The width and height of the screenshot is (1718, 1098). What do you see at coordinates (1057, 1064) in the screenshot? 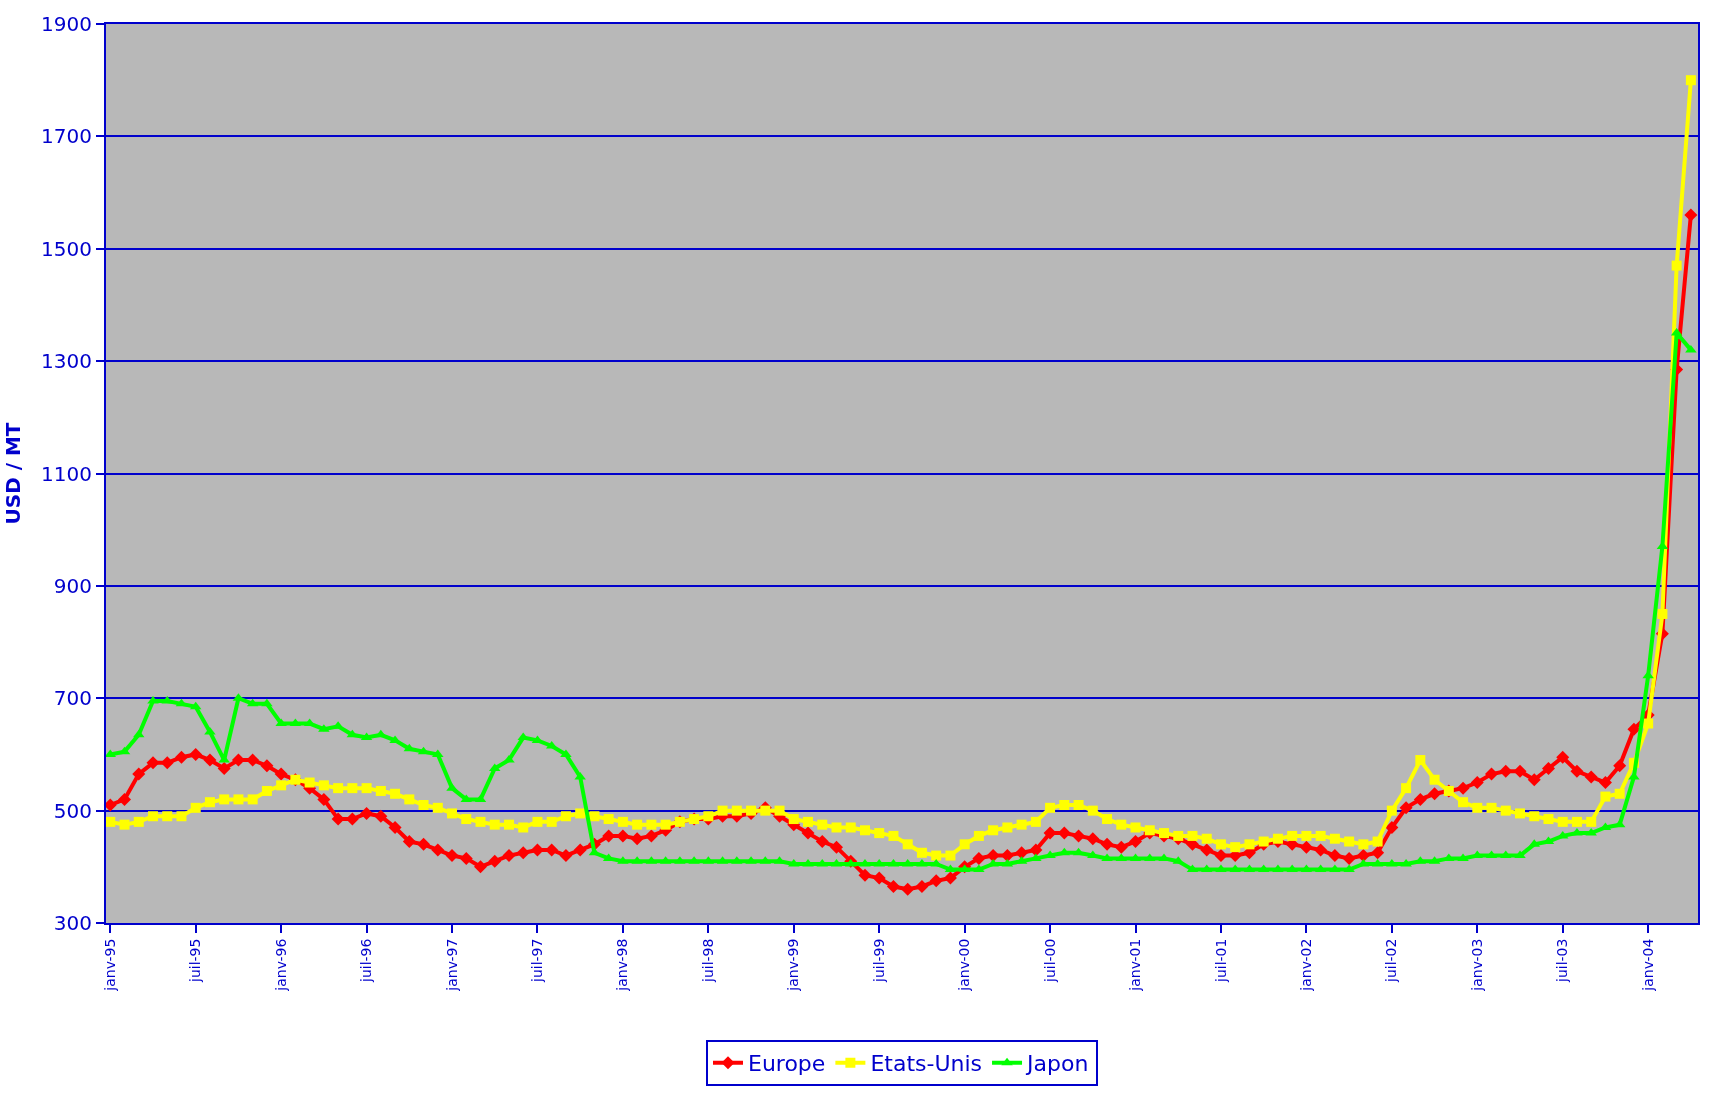
I see `legend-label: Japon` at bounding box center [1057, 1064].